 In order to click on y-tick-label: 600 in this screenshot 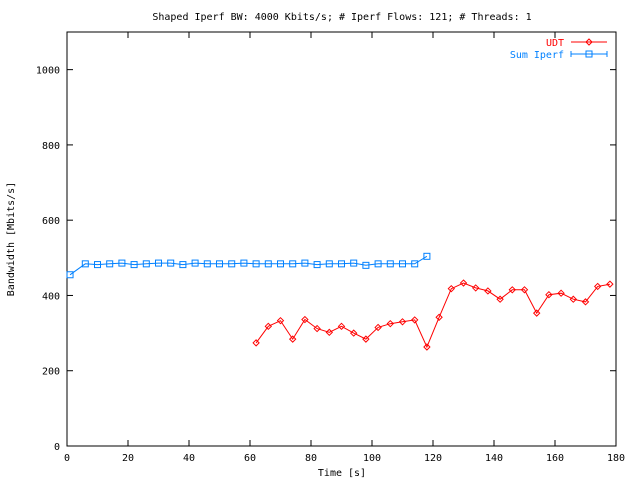, I will do `click(51, 221)`.